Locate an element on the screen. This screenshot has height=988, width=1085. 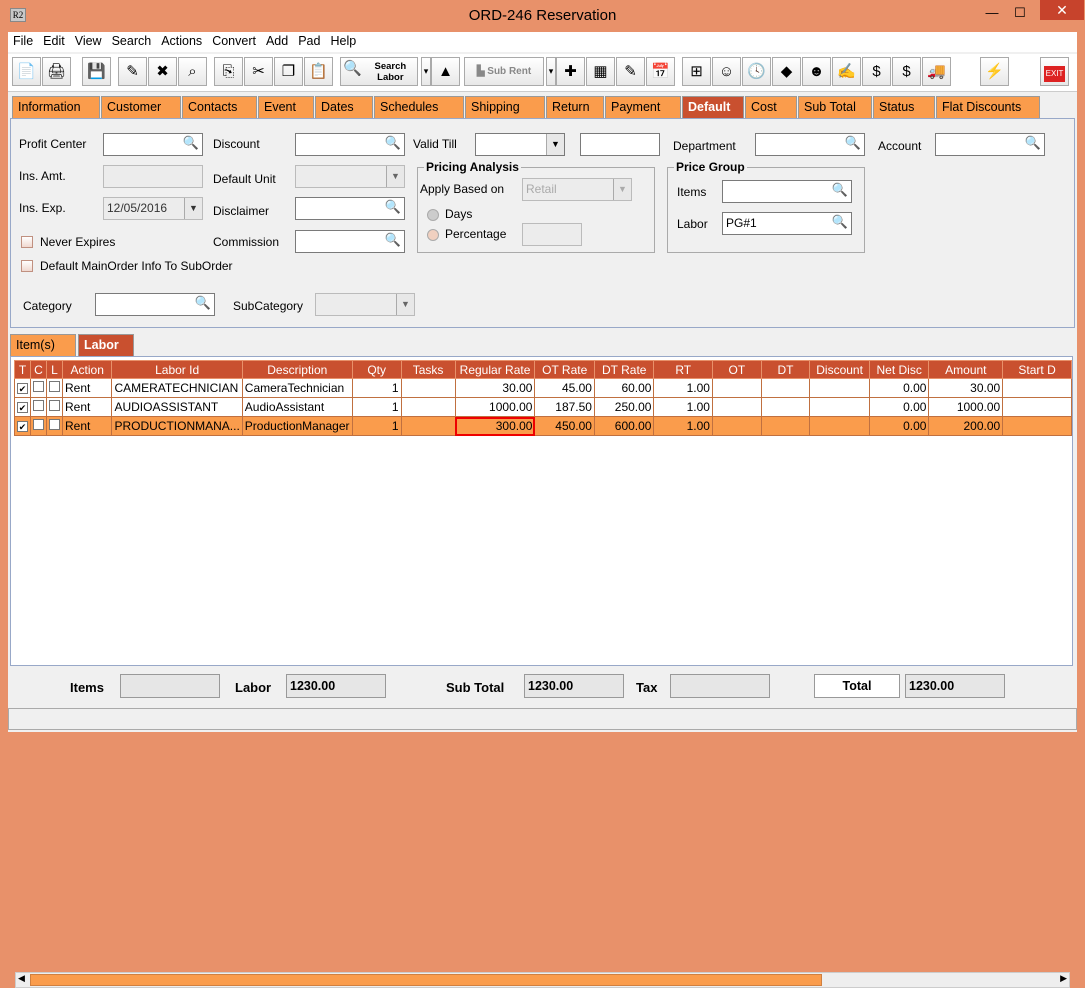
grid-button: ▦ is located at coordinates (600, 71).